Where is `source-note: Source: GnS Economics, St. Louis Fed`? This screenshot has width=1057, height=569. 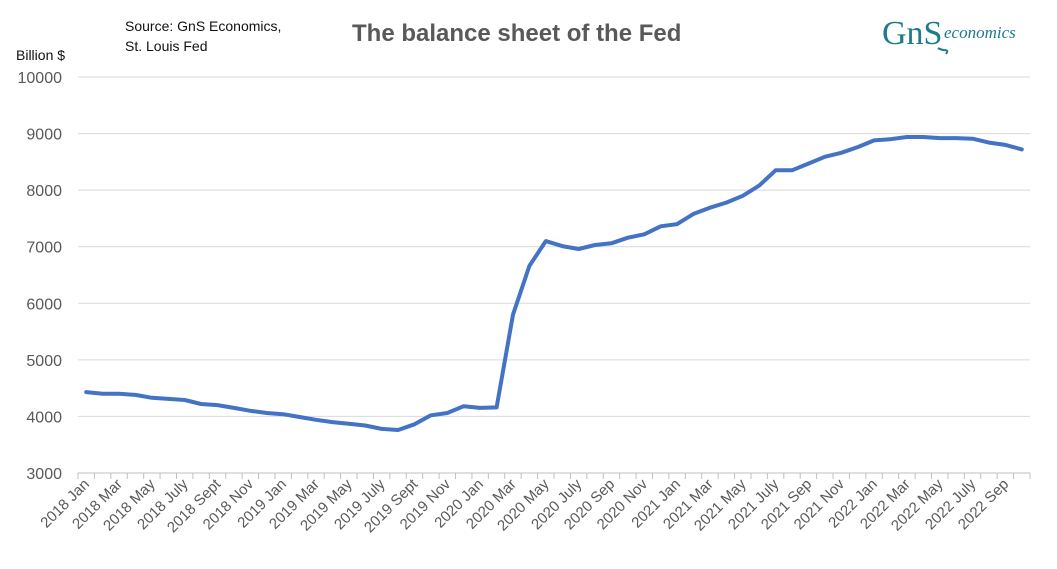
source-note: Source: GnS Economics, St. Louis Fed is located at coordinates (203, 36).